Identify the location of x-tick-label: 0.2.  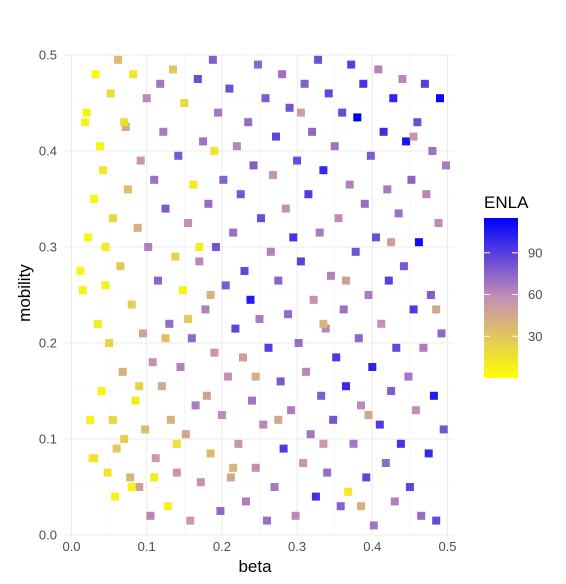
(222, 546).